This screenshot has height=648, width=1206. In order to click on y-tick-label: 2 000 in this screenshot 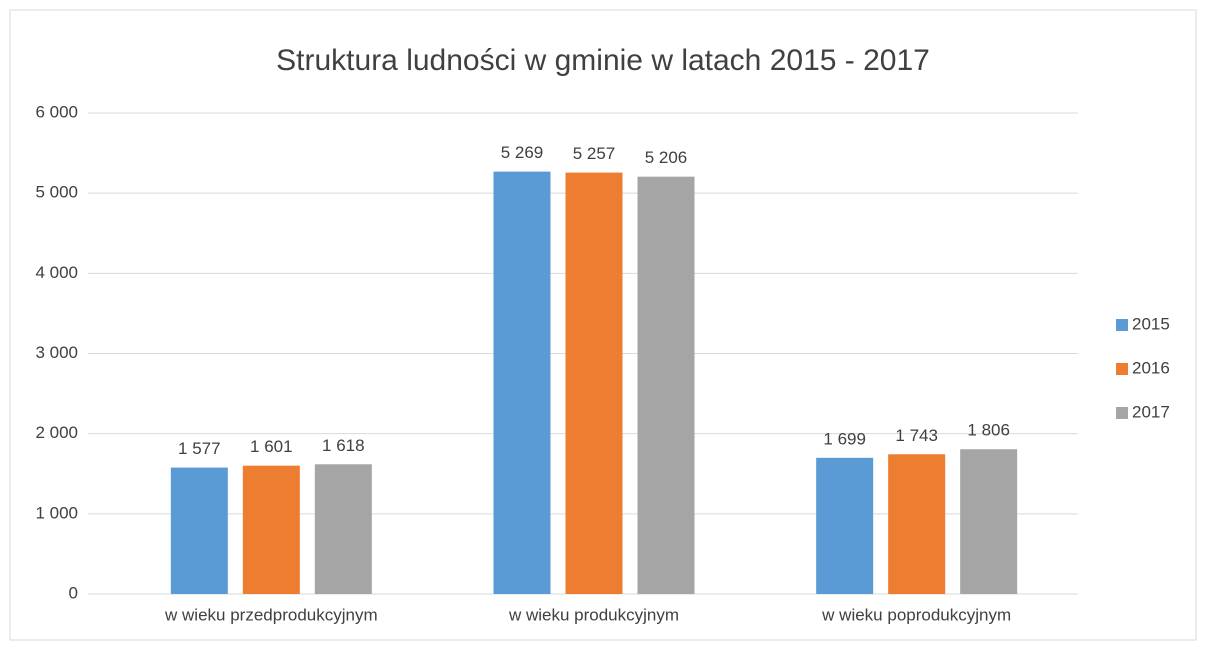, I will do `click(56, 432)`.